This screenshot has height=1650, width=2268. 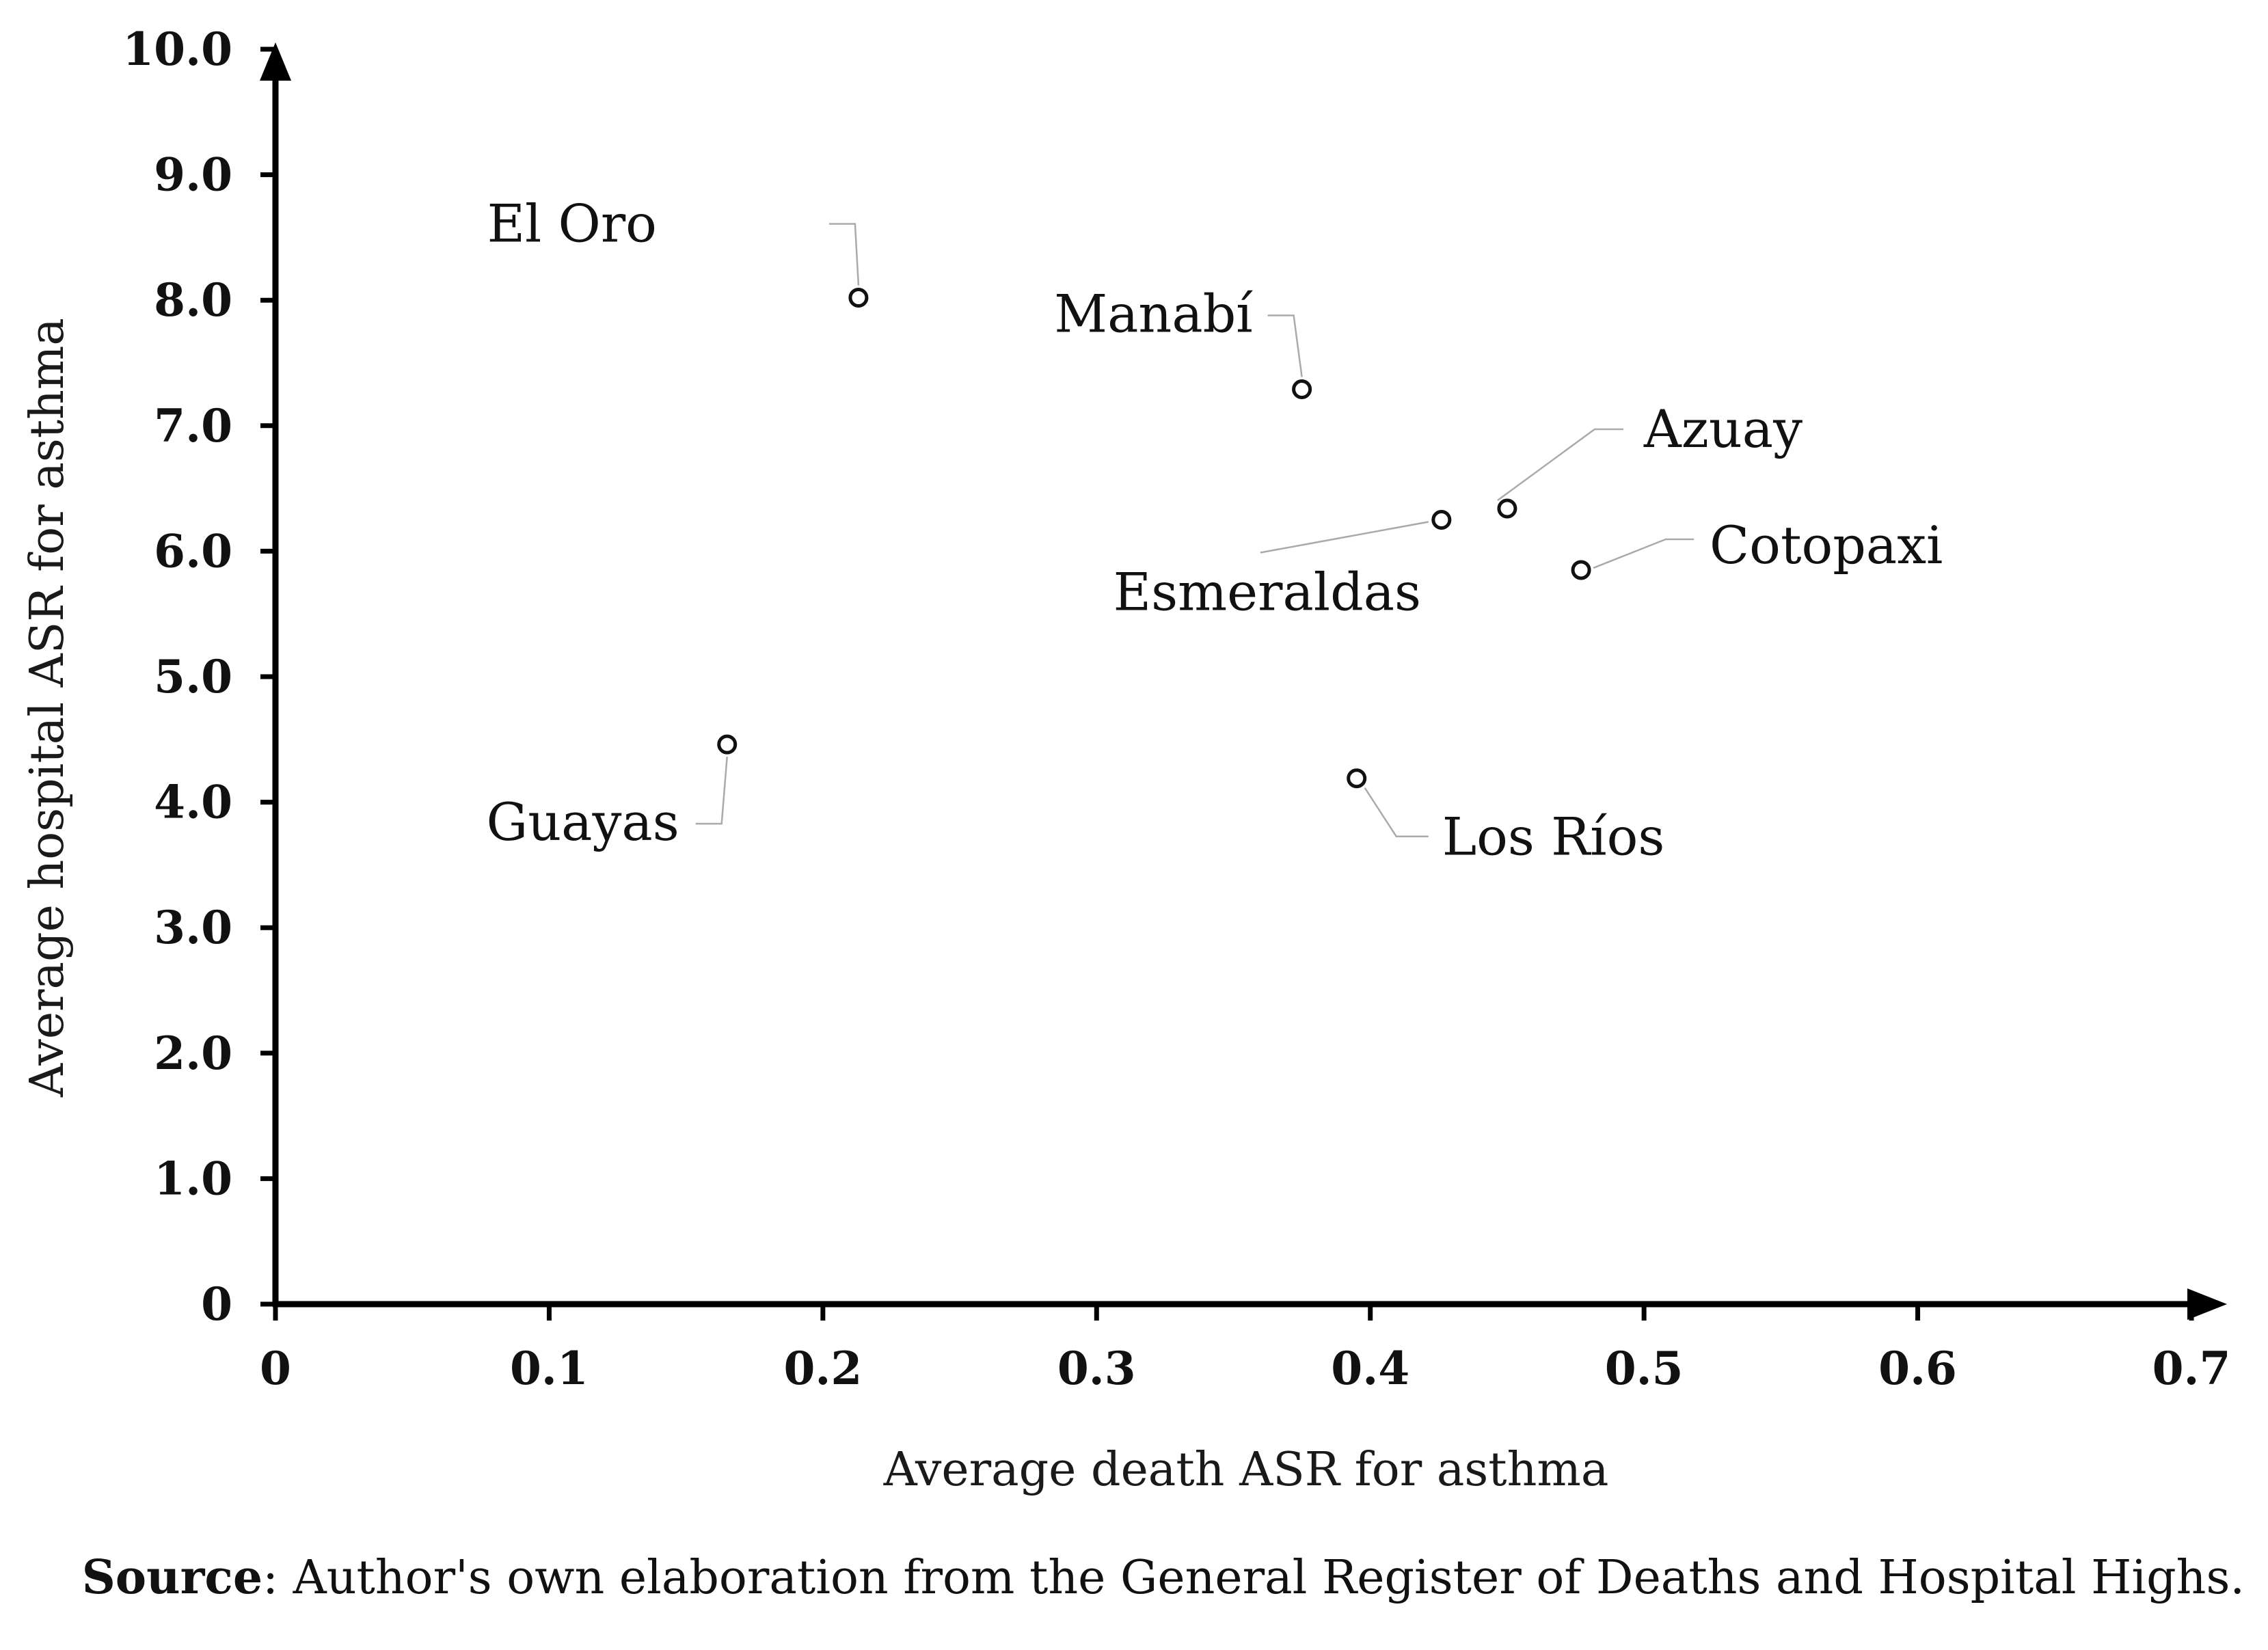 What do you see at coordinates (572, 224) in the screenshot?
I see `point-label: El Oro` at bounding box center [572, 224].